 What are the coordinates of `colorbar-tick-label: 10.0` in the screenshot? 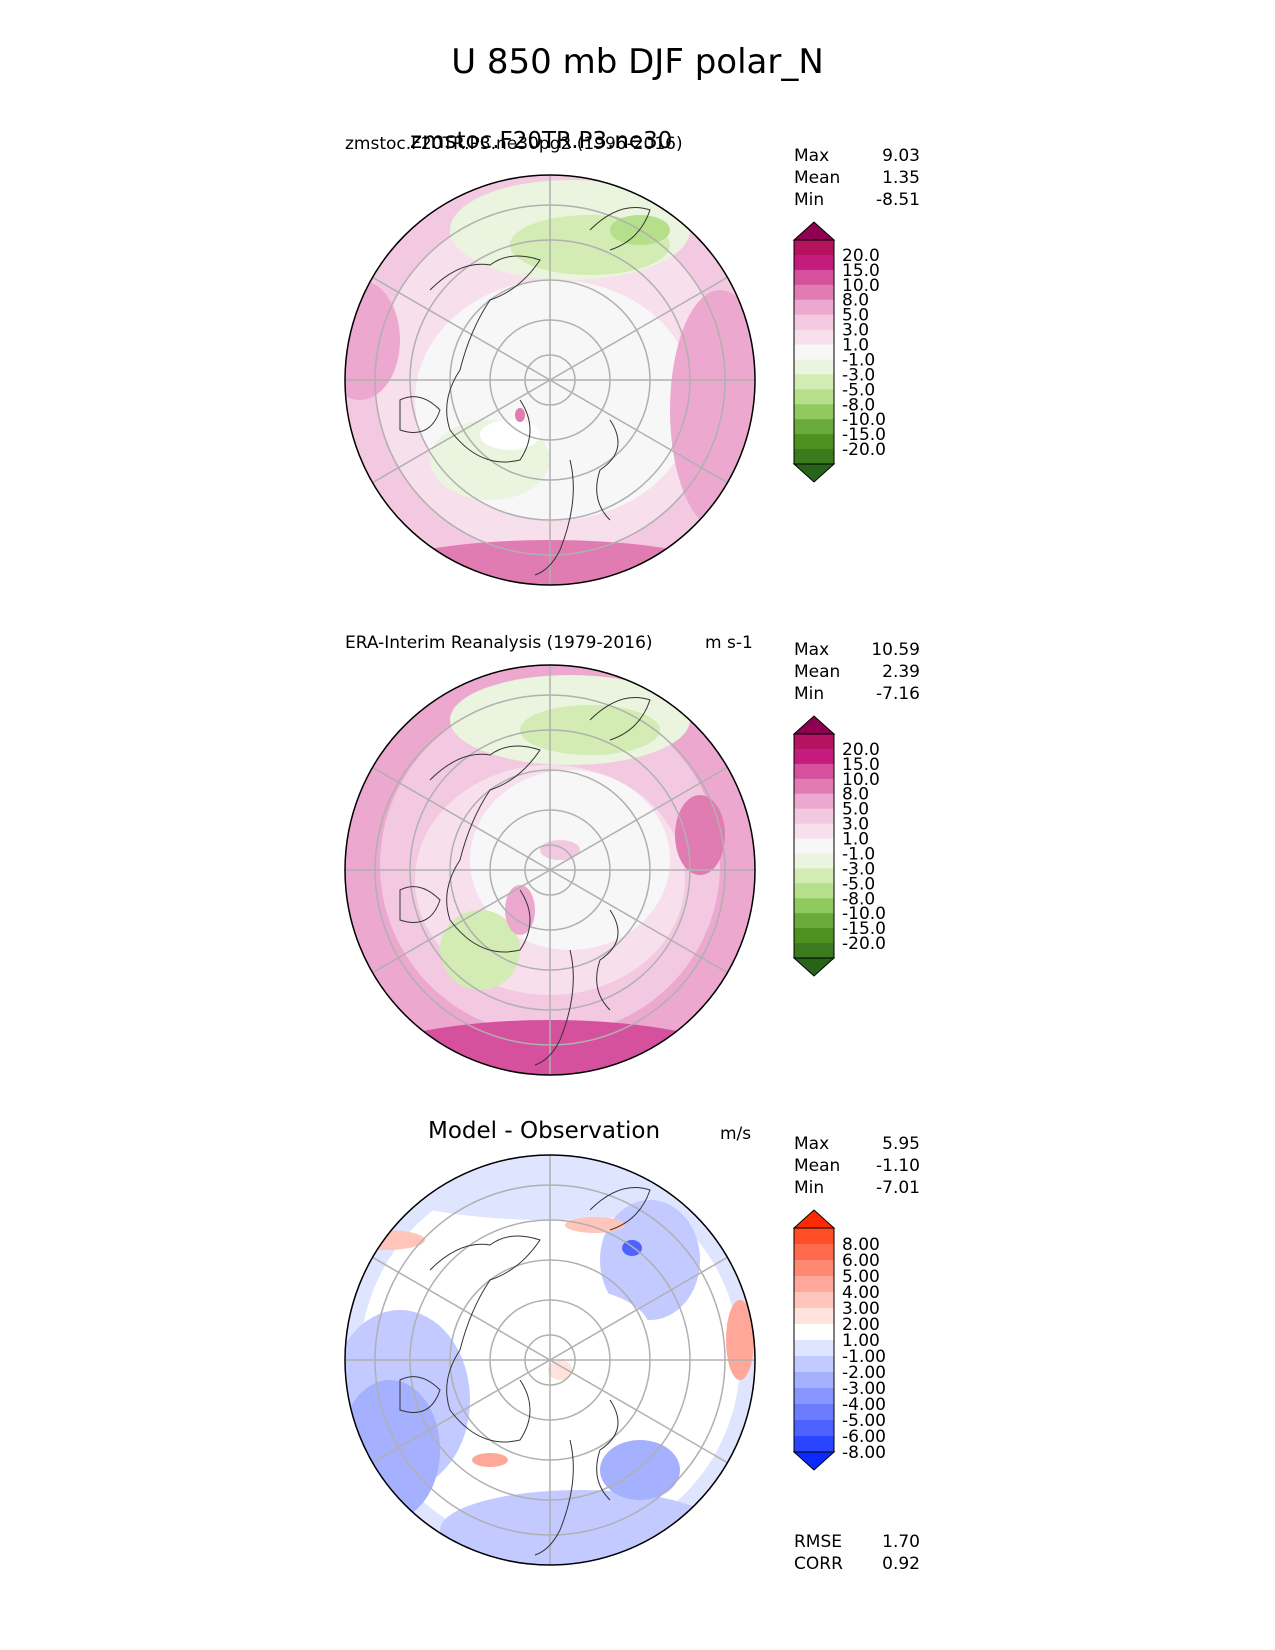 It's located at (861, 780).